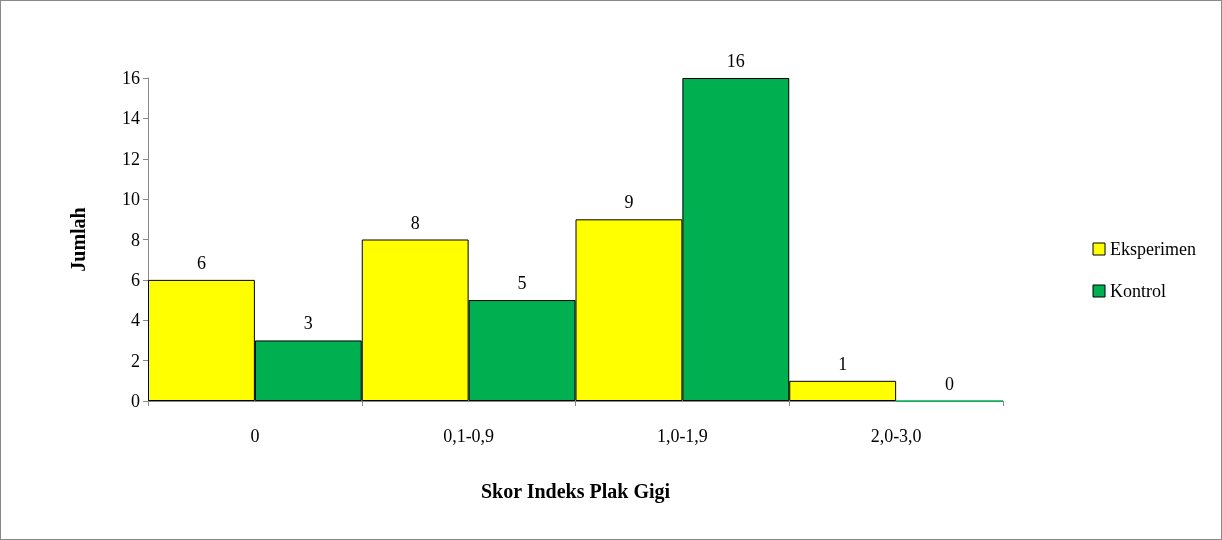 Image resolution: width=1222 pixels, height=540 pixels. I want to click on y-tick-label: 2, so click(135, 360).